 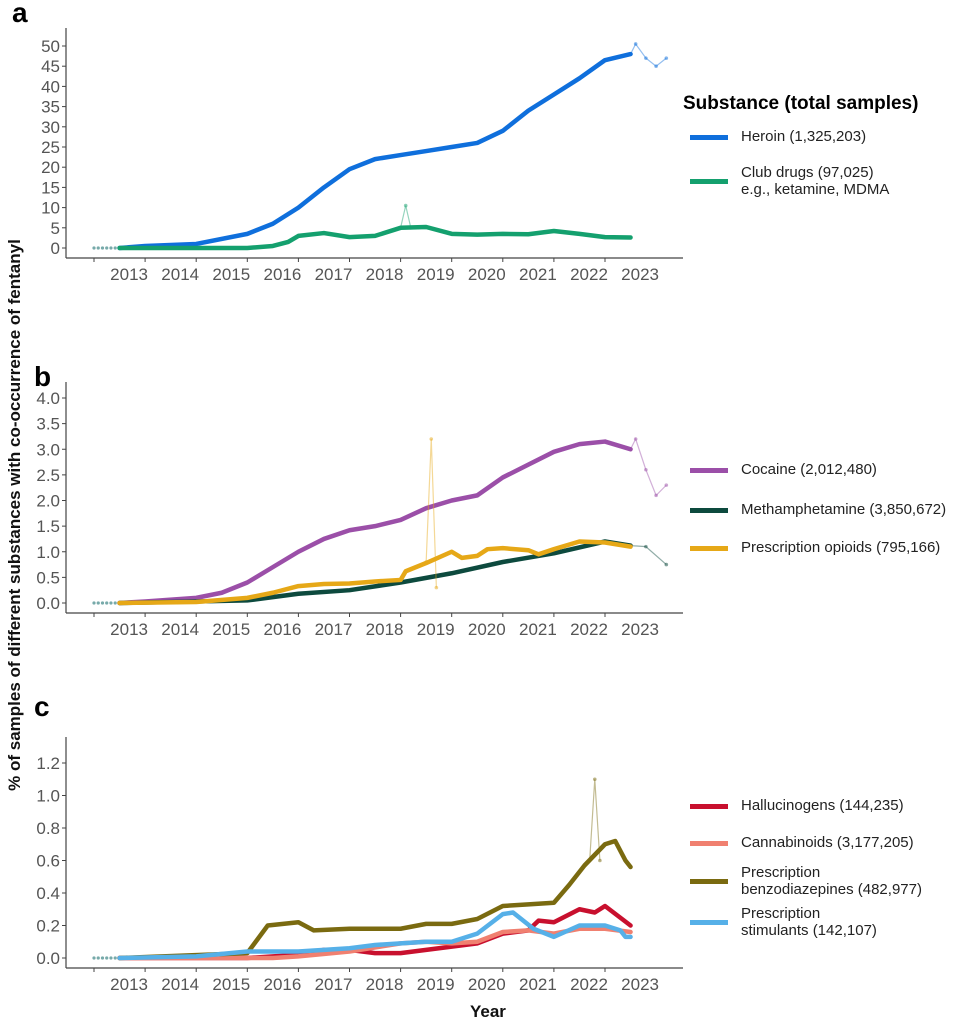 What do you see at coordinates (48, 577) in the screenshot?
I see `y-tick-label: 0.5` at bounding box center [48, 577].